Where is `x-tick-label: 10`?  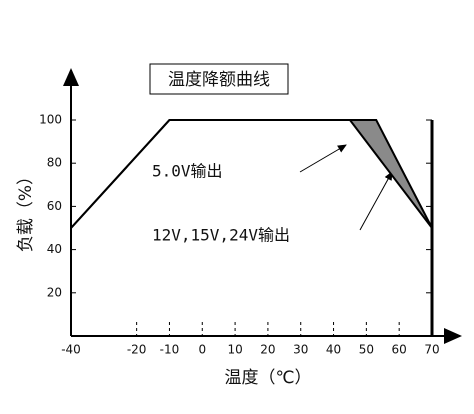
x-tick-label: 10 is located at coordinates (234, 350).